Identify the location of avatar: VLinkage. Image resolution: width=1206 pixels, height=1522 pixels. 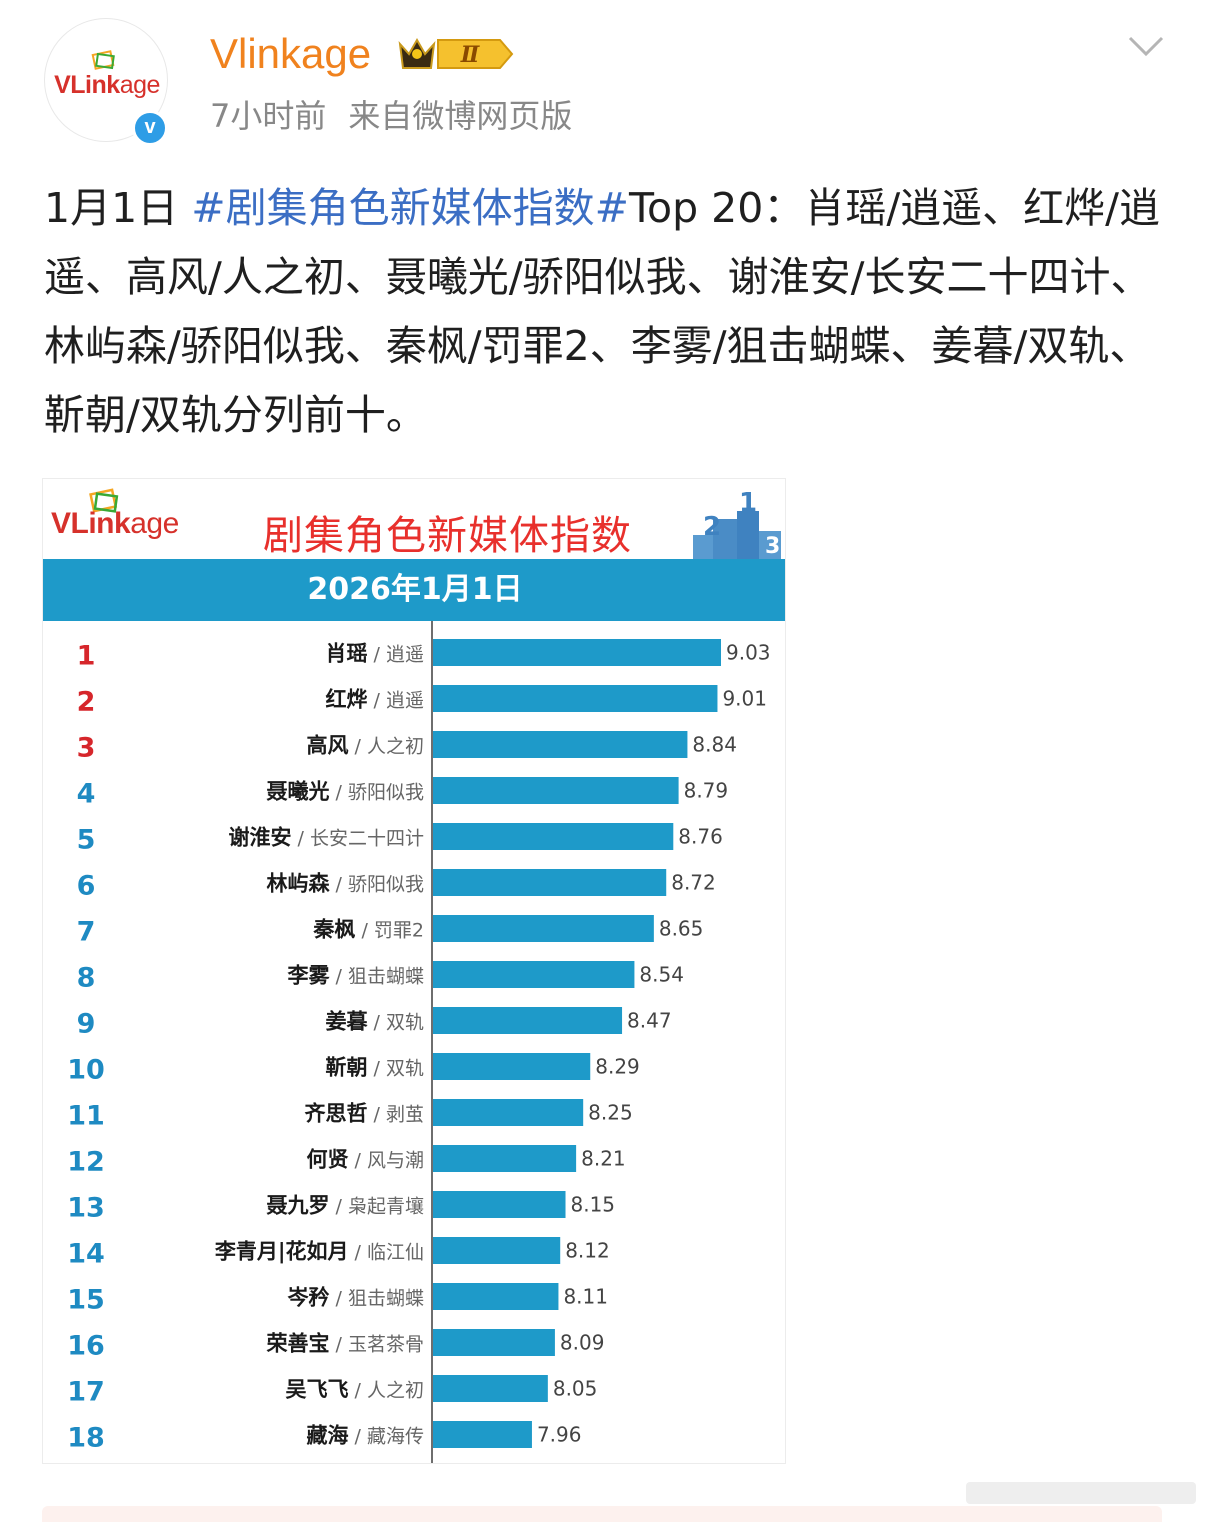
(106, 80).